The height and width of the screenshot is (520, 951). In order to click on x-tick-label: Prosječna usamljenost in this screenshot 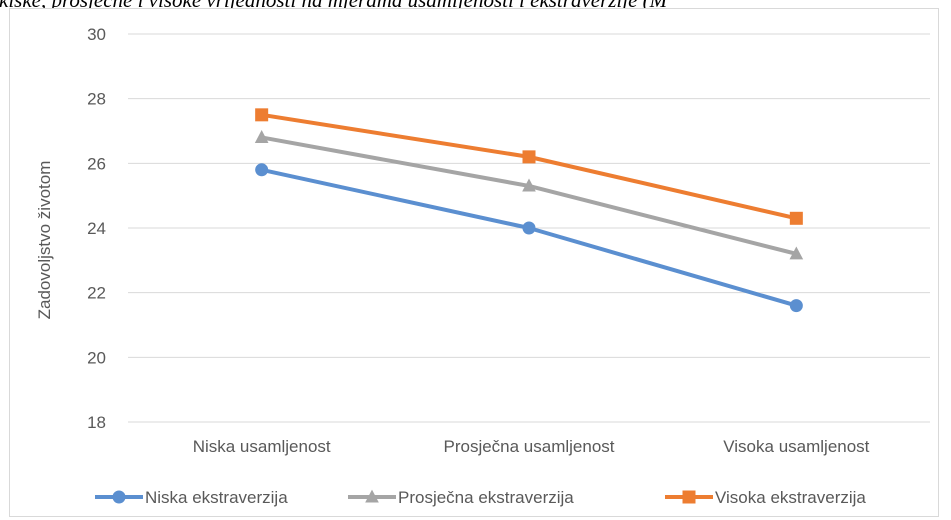, I will do `click(528, 446)`.